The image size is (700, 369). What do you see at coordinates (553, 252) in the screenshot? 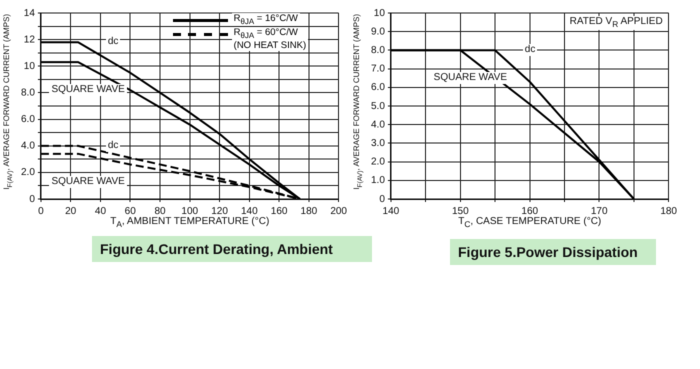
I see `text: Figure 5.Power Dissipation` at bounding box center [553, 252].